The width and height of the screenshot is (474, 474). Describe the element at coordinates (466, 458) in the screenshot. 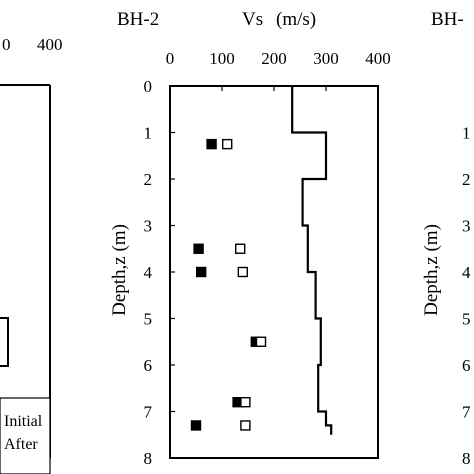

I see `right-y-tick-8: 8` at that location.